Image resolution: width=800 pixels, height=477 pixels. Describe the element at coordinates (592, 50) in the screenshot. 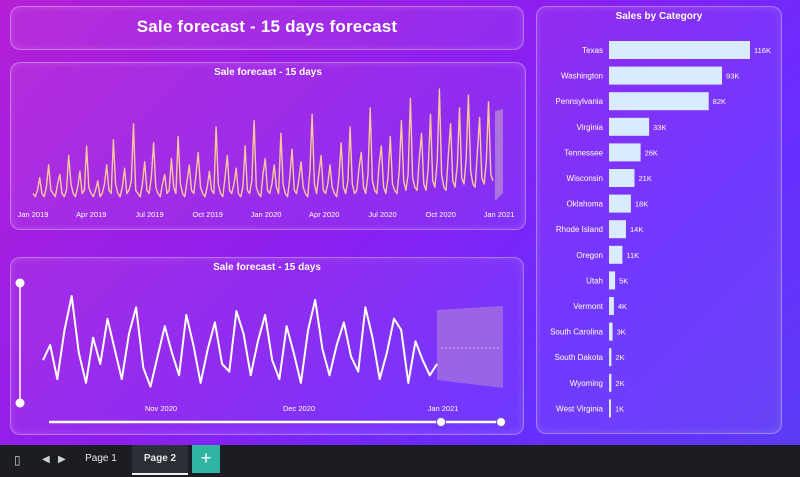

I see `category-label: Texas` at that location.